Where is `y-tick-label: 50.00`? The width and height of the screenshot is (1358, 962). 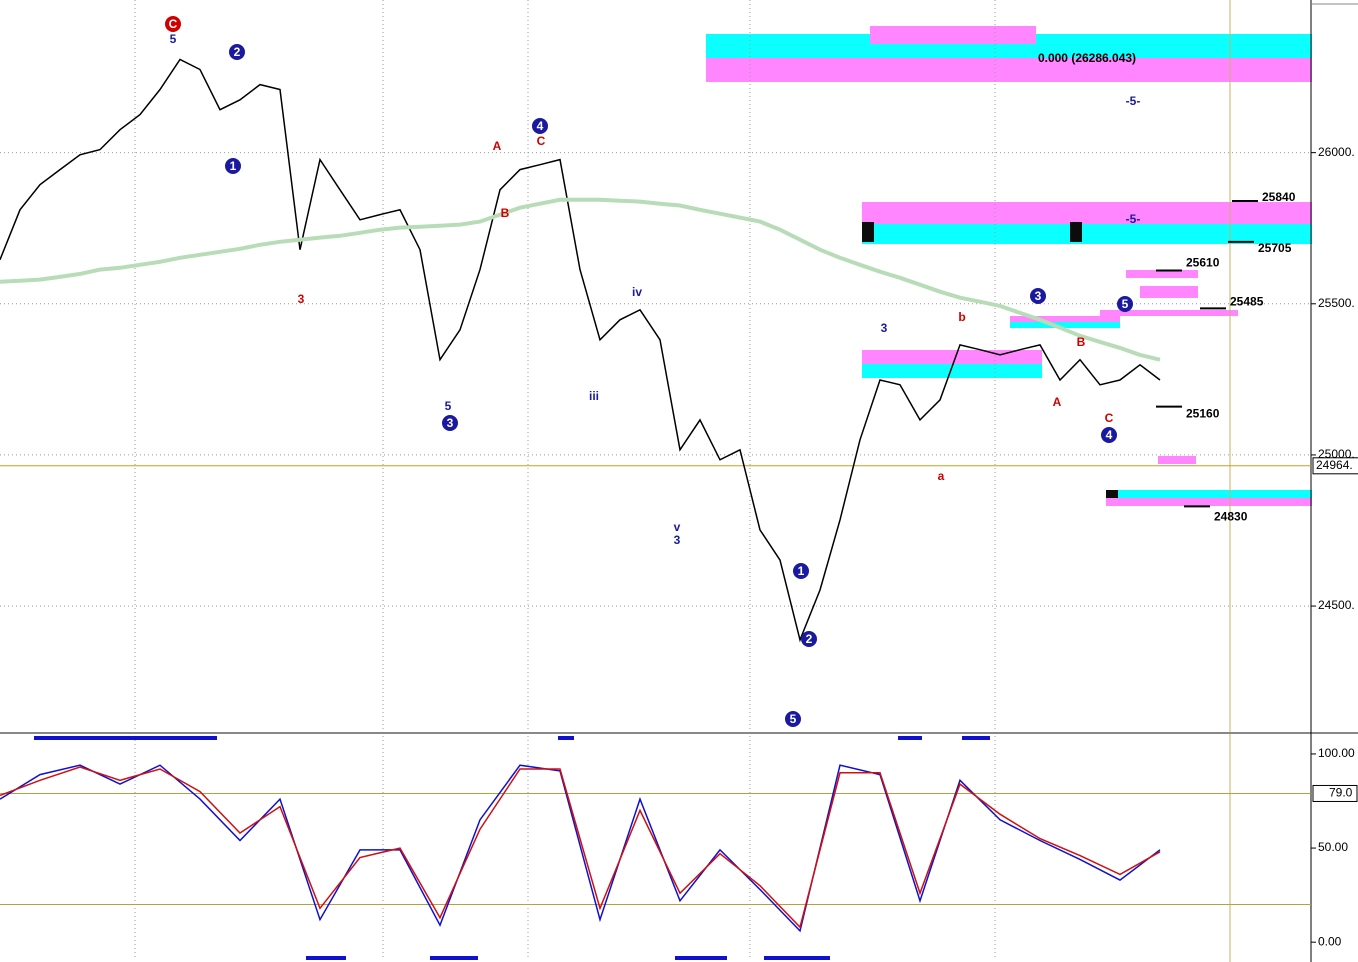
y-tick-label: 50.00 is located at coordinates (1333, 847).